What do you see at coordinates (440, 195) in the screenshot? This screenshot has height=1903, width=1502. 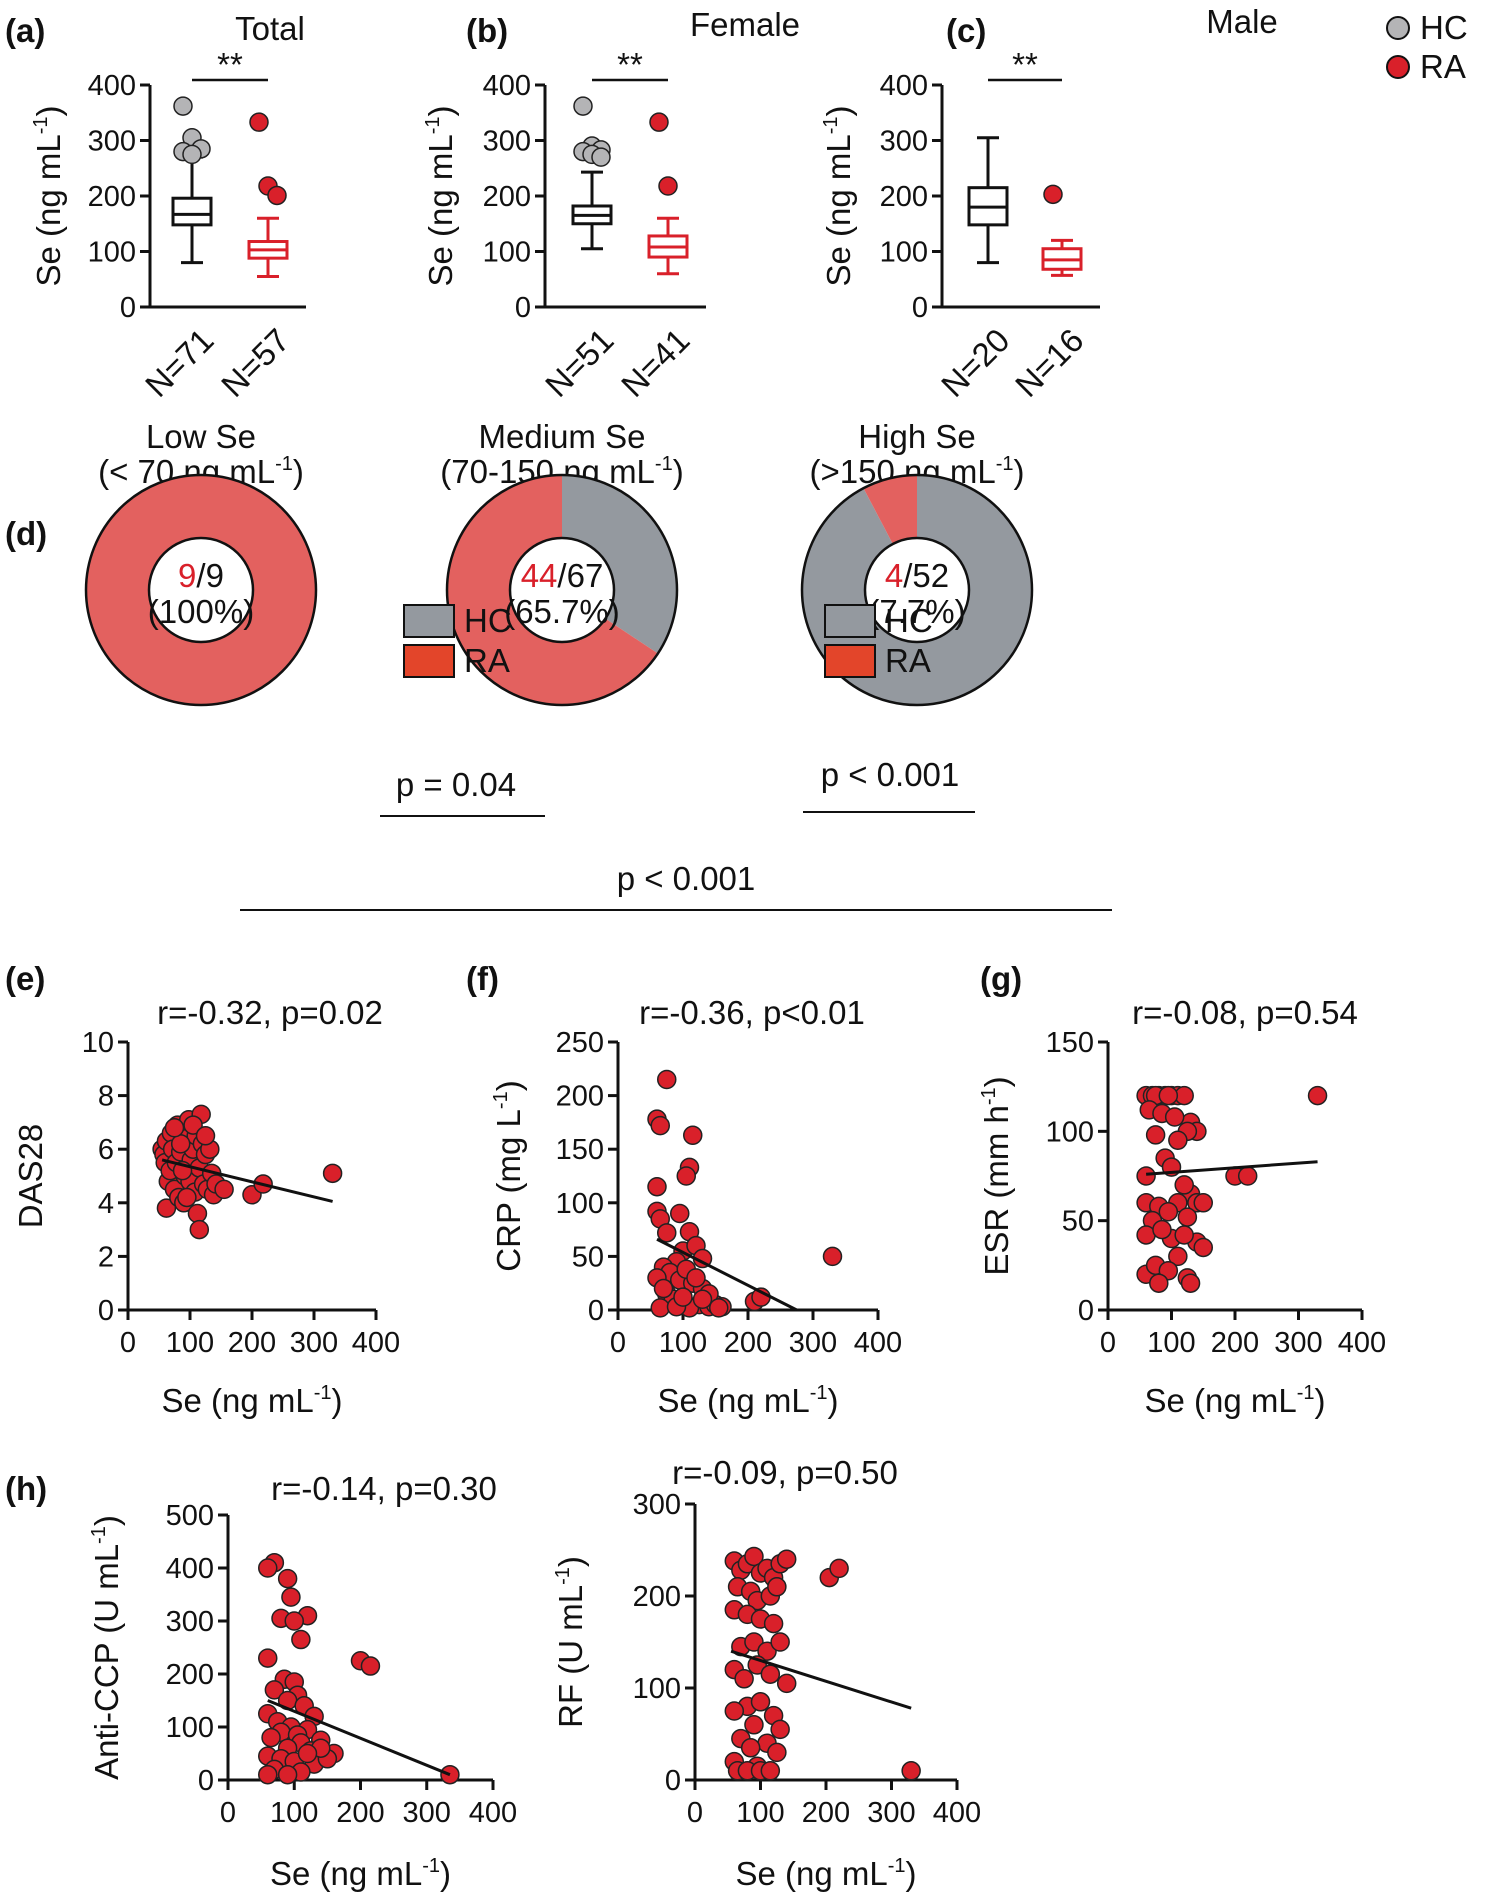 I see `y-axis-label: Se (ng mL-1)` at bounding box center [440, 195].